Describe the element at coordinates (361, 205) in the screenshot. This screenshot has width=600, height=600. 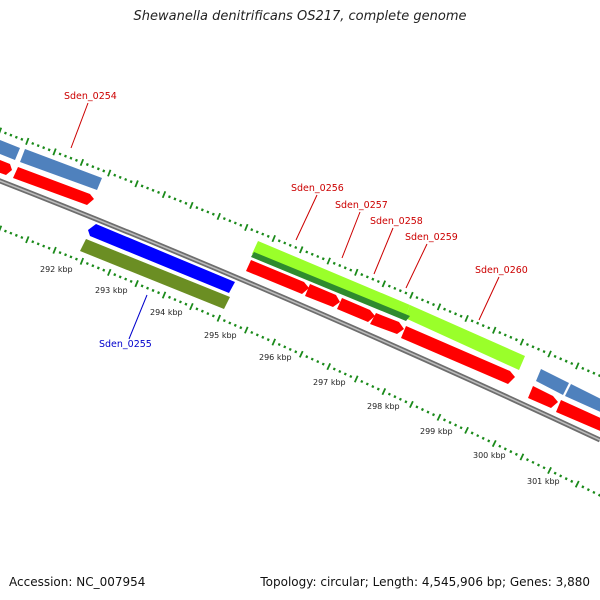
I see `gene-label: Sden_0257` at that location.